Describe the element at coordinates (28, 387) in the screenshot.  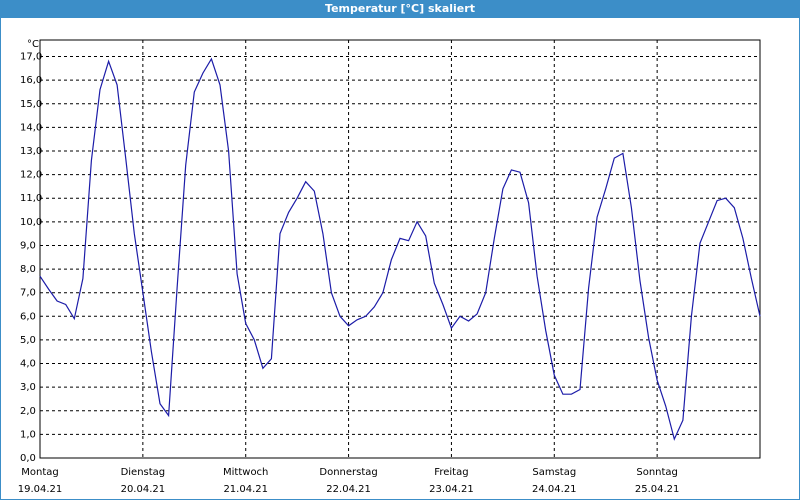
I see `y-tick-label: 3,0` at that location.